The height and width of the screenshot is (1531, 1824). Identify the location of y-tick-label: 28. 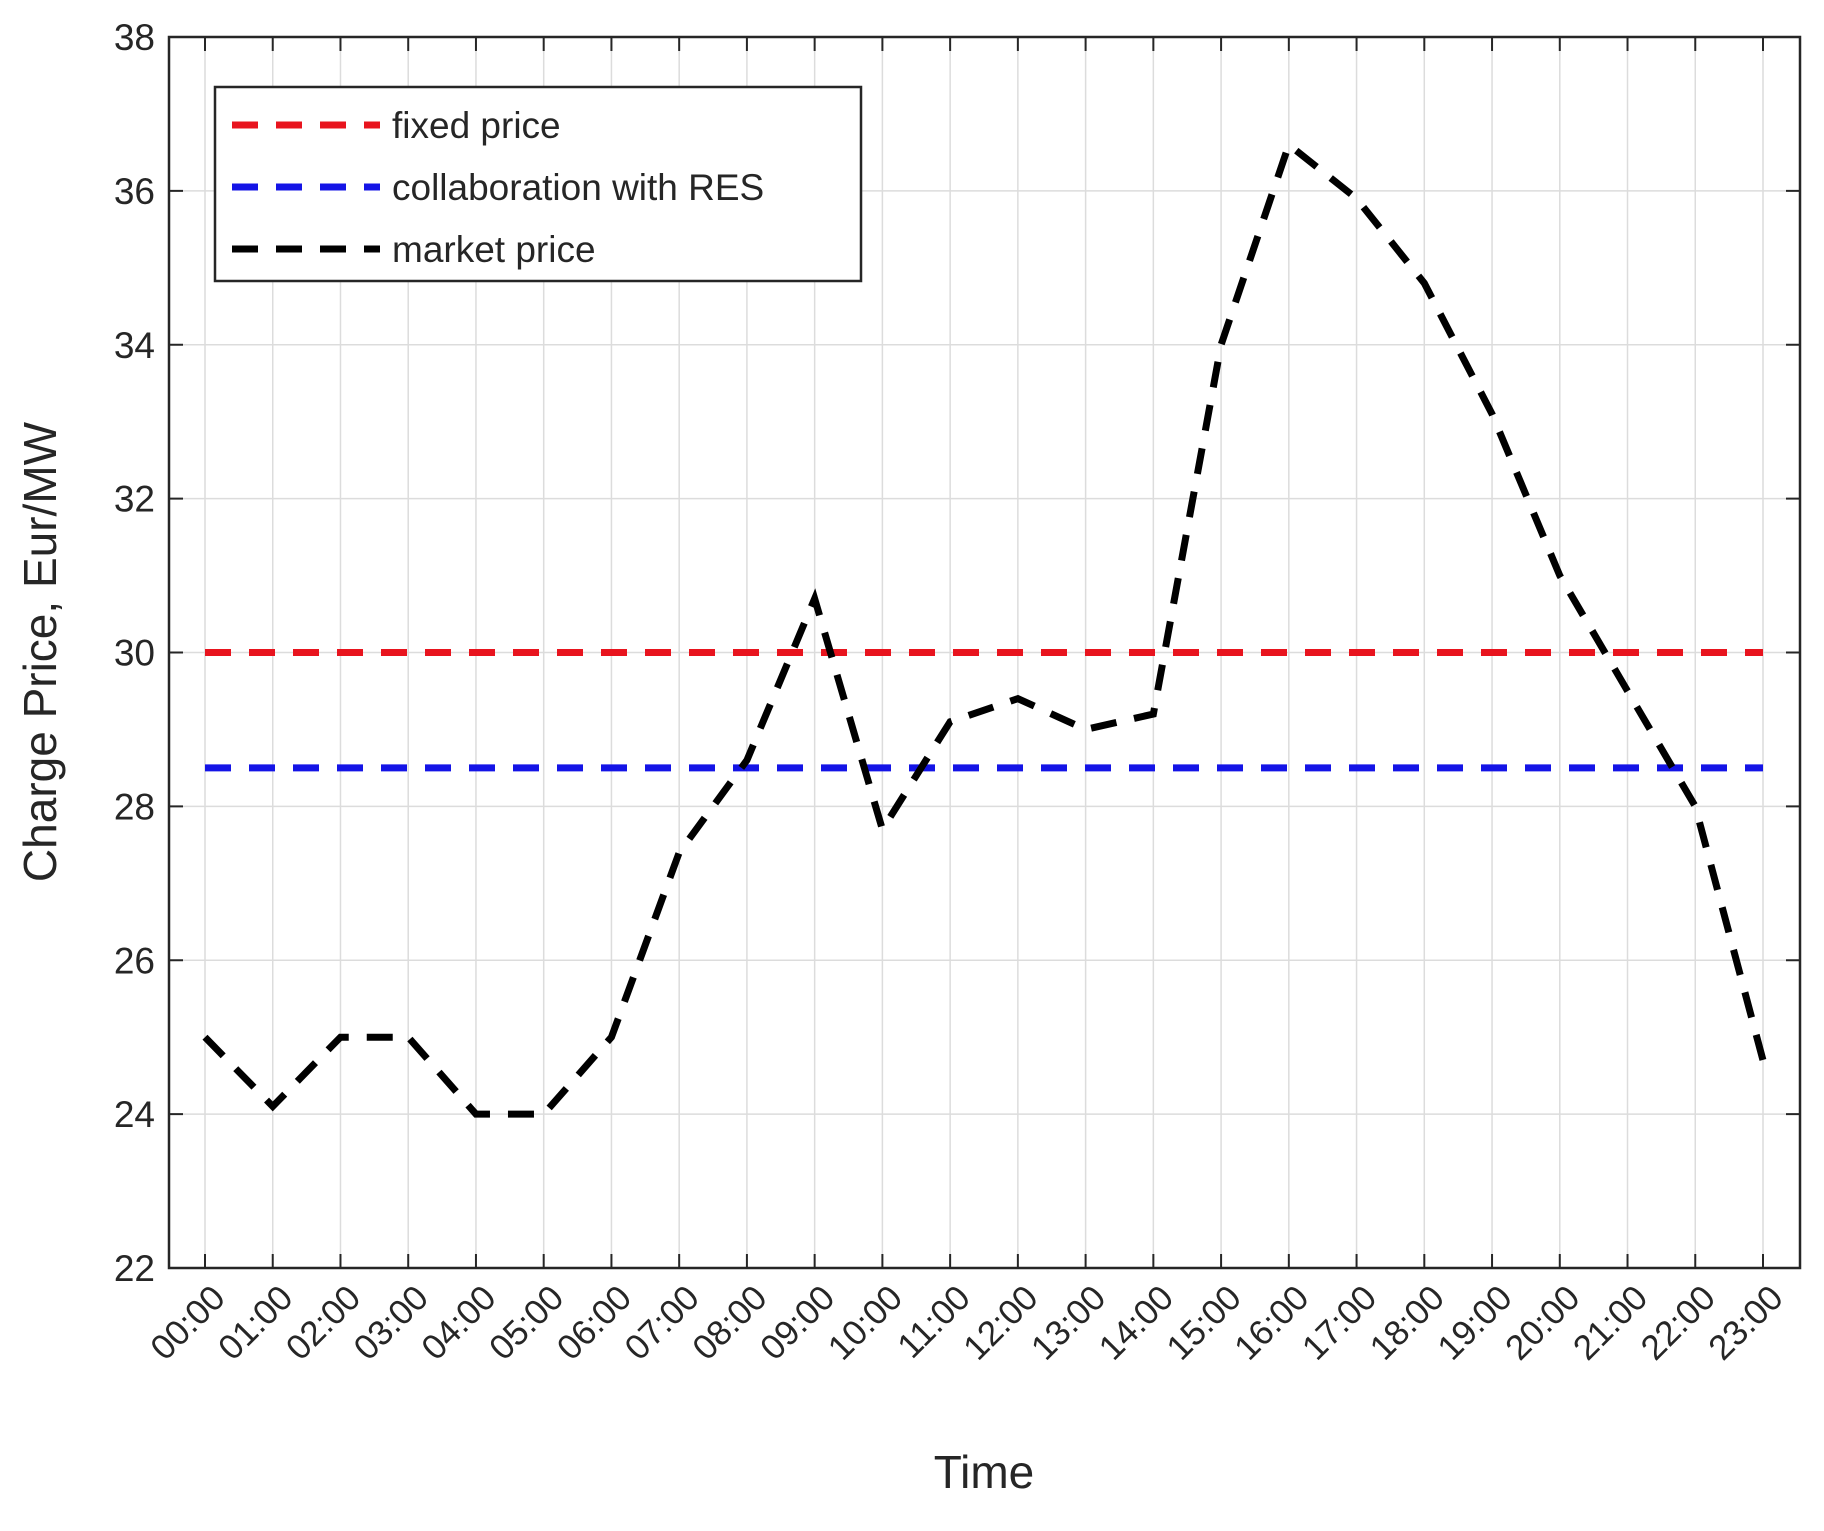
(134, 806).